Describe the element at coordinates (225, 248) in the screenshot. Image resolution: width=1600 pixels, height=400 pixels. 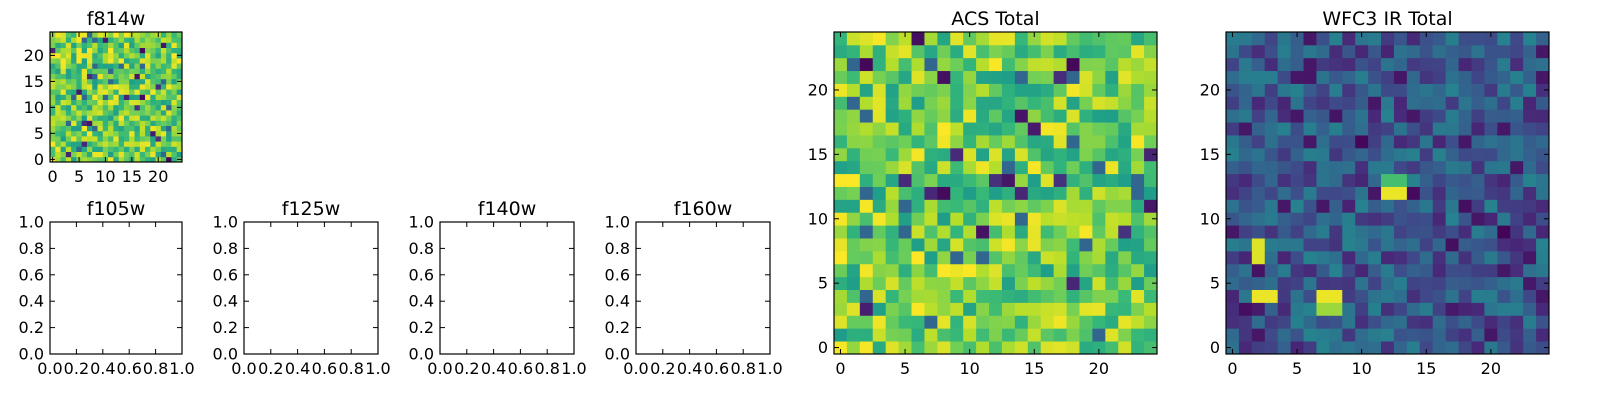
I see `y-tick-label: 0.8` at that location.